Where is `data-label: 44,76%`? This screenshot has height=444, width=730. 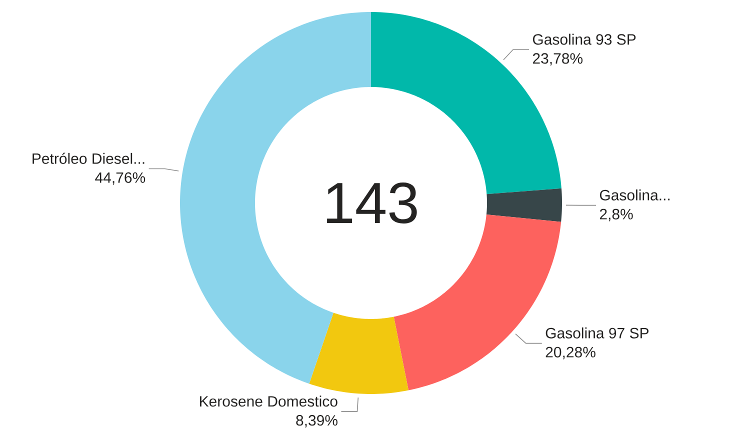
data-label: 44,76% is located at coordinates (120, 178).